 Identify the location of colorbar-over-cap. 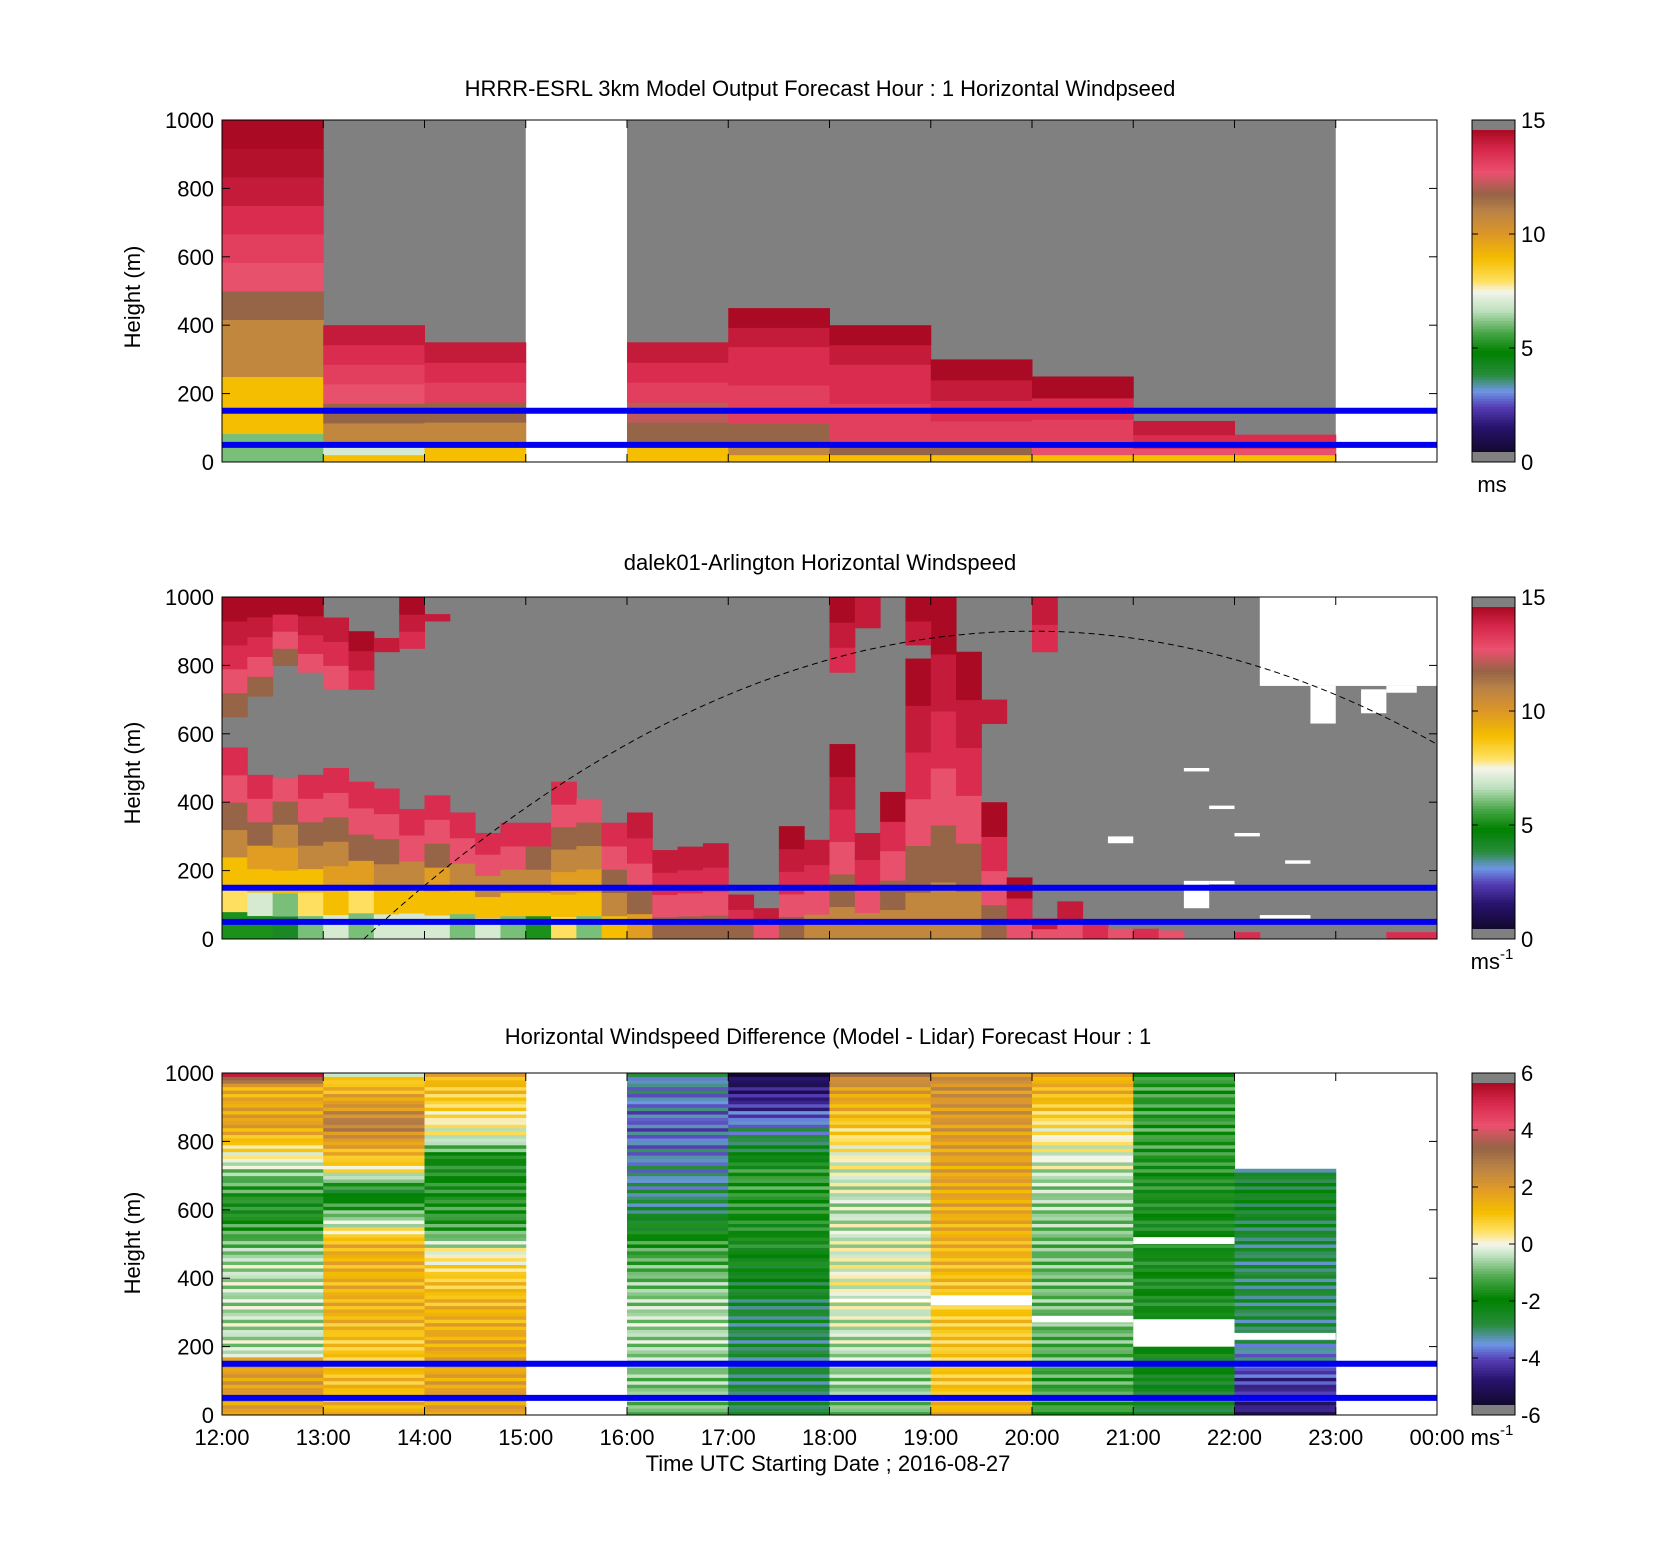
(1493, 125).